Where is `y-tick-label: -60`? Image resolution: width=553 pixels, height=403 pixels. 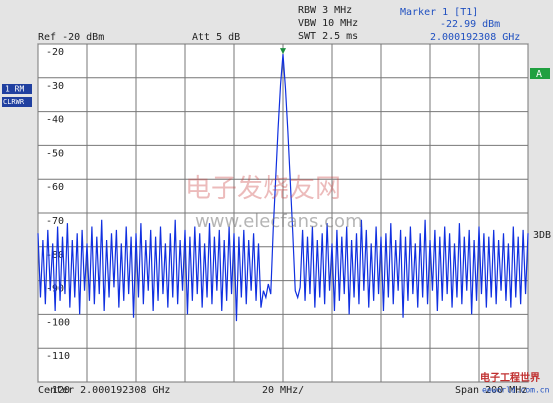
y-tick-label: -60 is located at coordinates (55, 187).